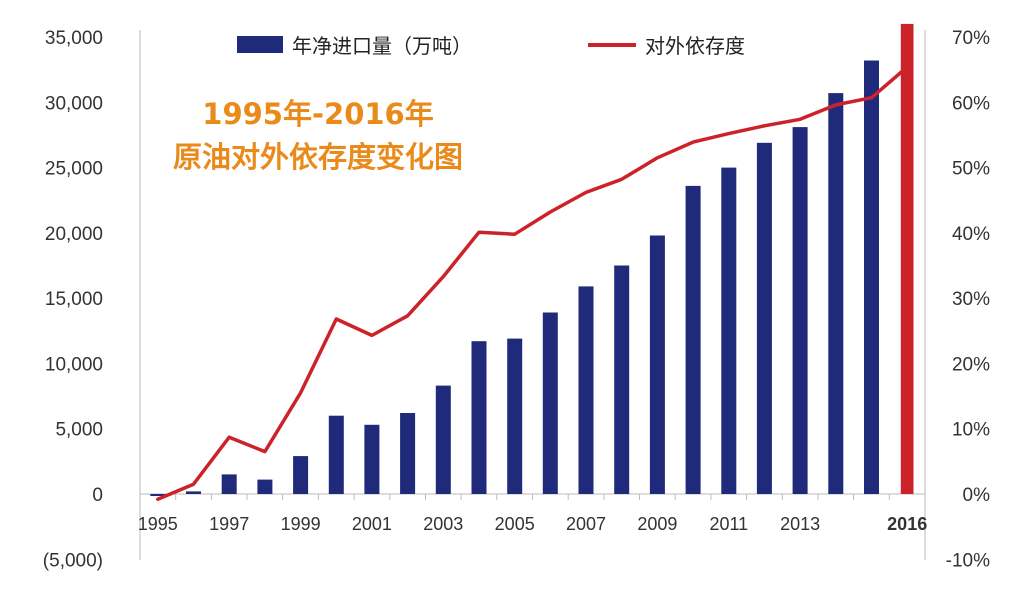 Image resolution: width=1015 pixels, height=590 pixels. What do you see at coordinates (728, 524) in the screenshot?
I see `x-tick-label-2011: 2011` at bounding box center [728, 524].